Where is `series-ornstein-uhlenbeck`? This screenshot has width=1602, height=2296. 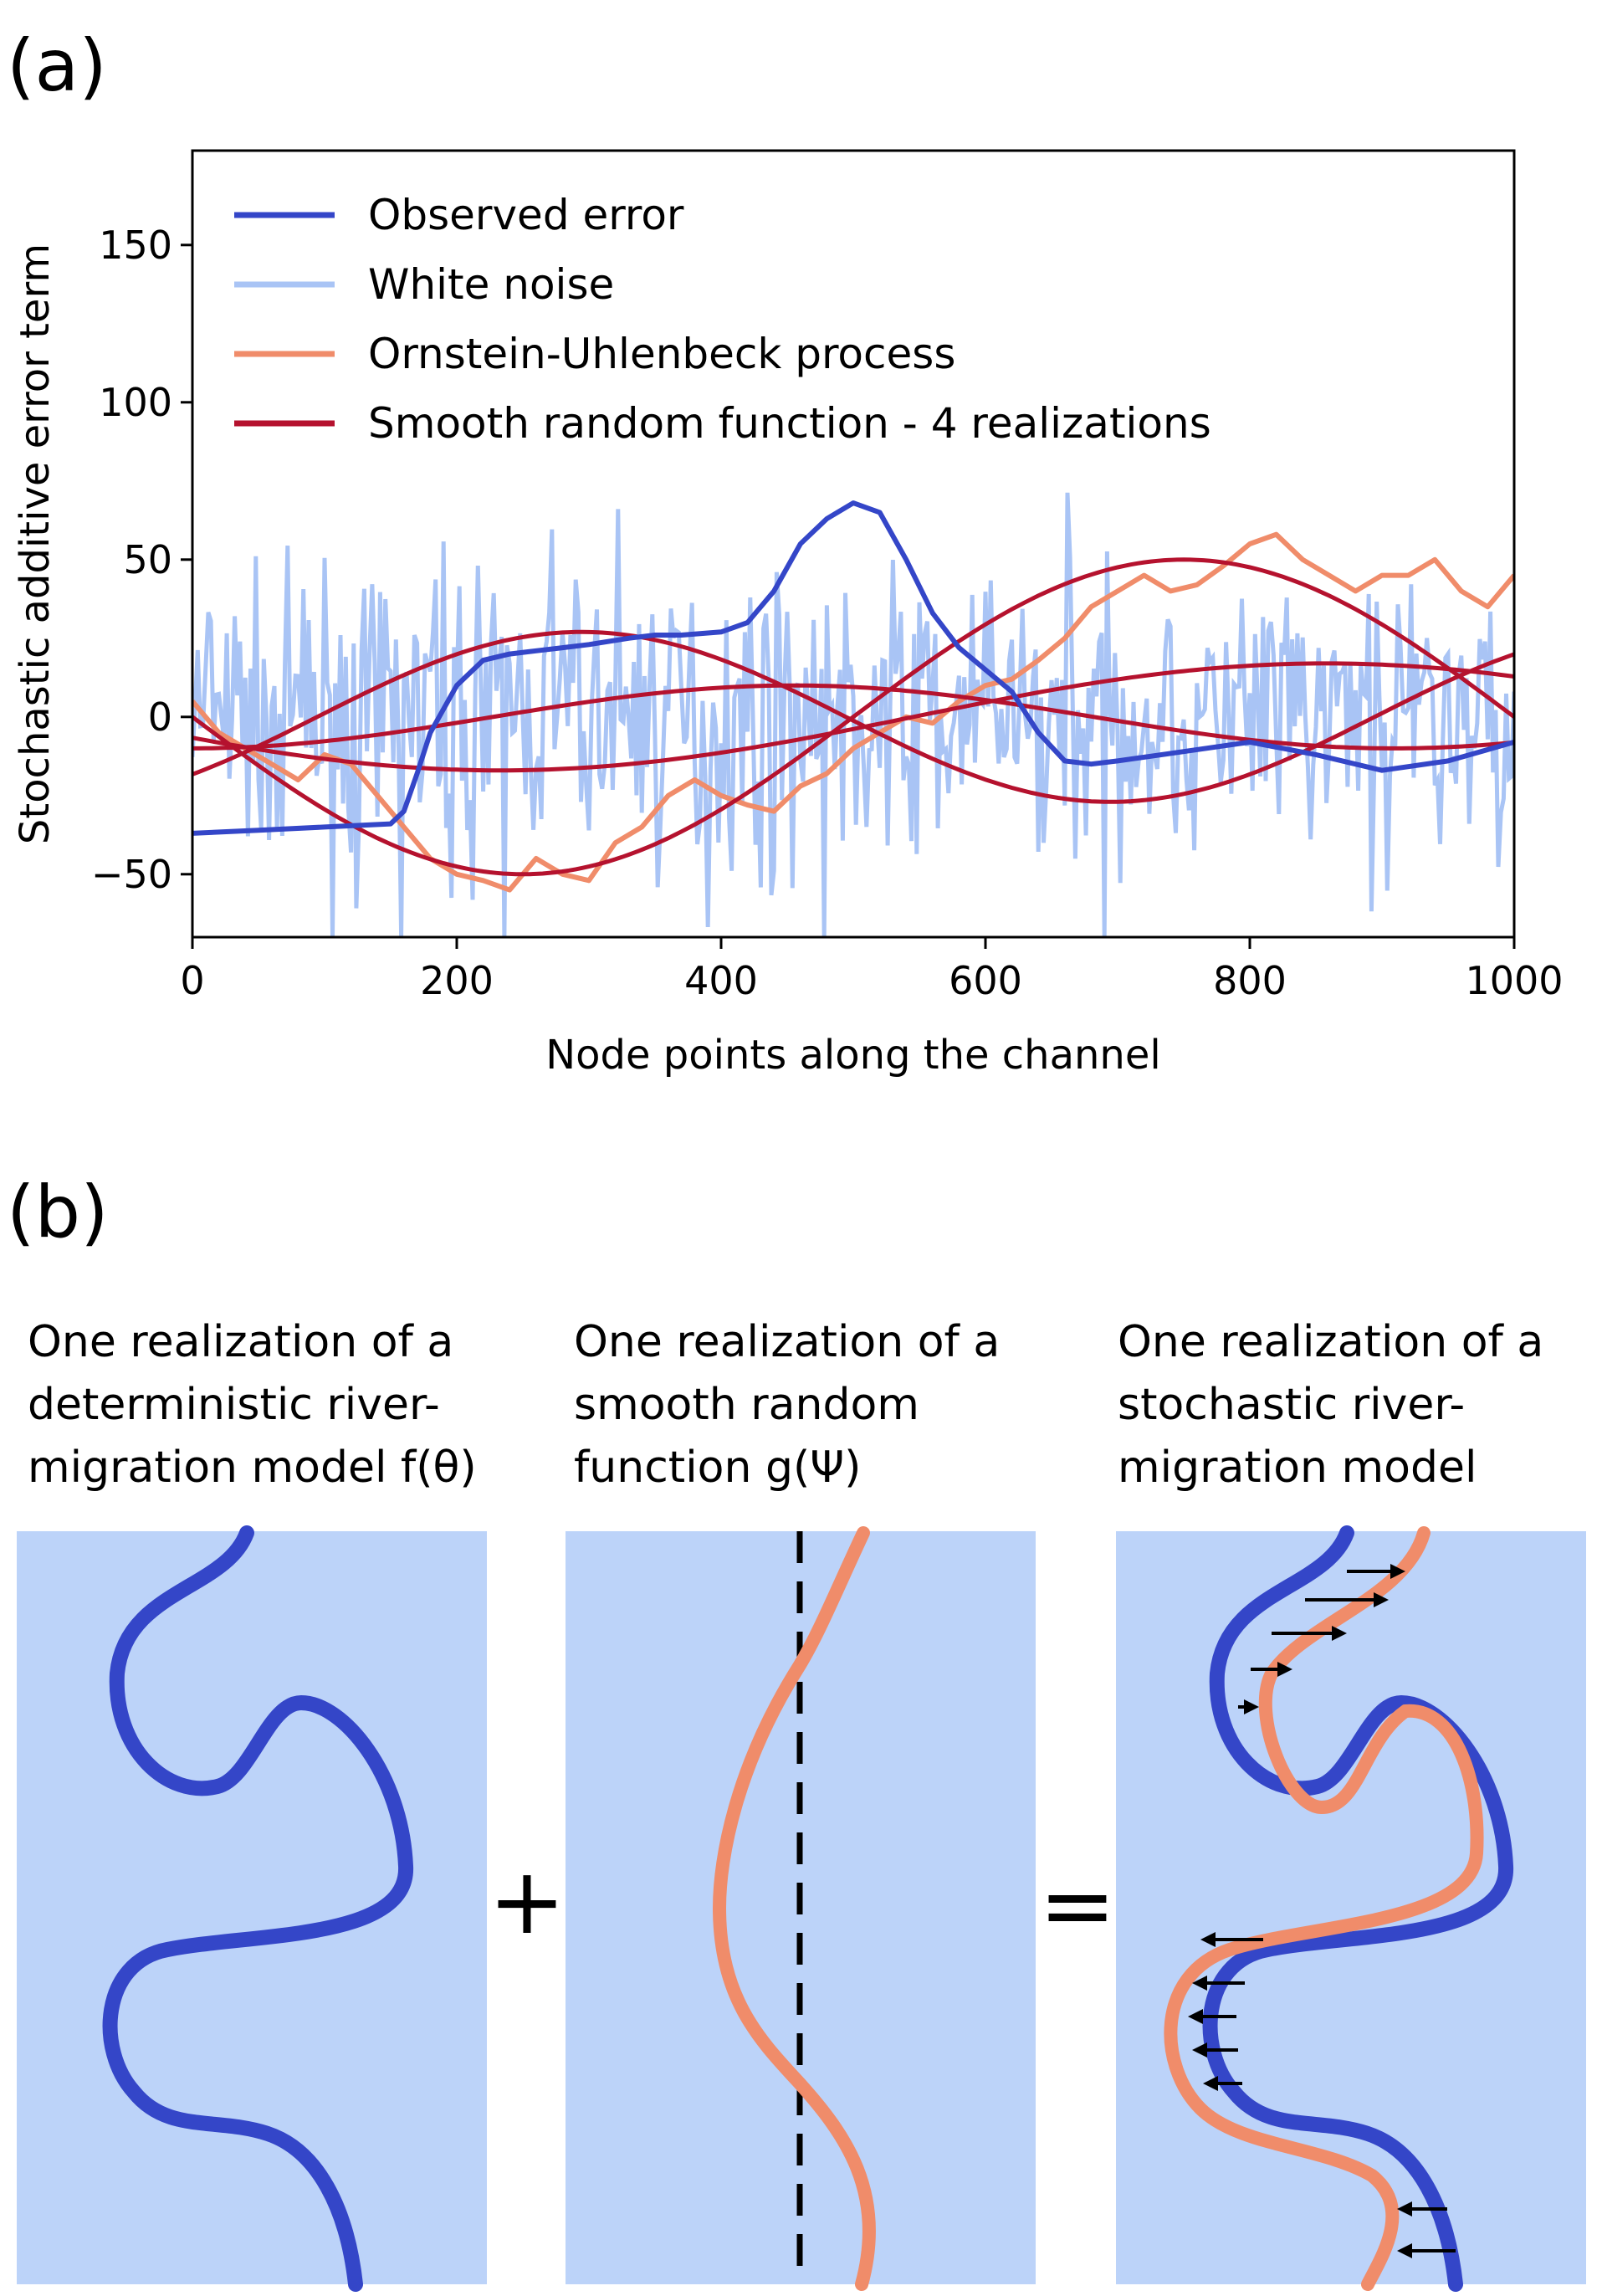 series-ornstein-uhlenbeck is located at coordinates (853, 712).